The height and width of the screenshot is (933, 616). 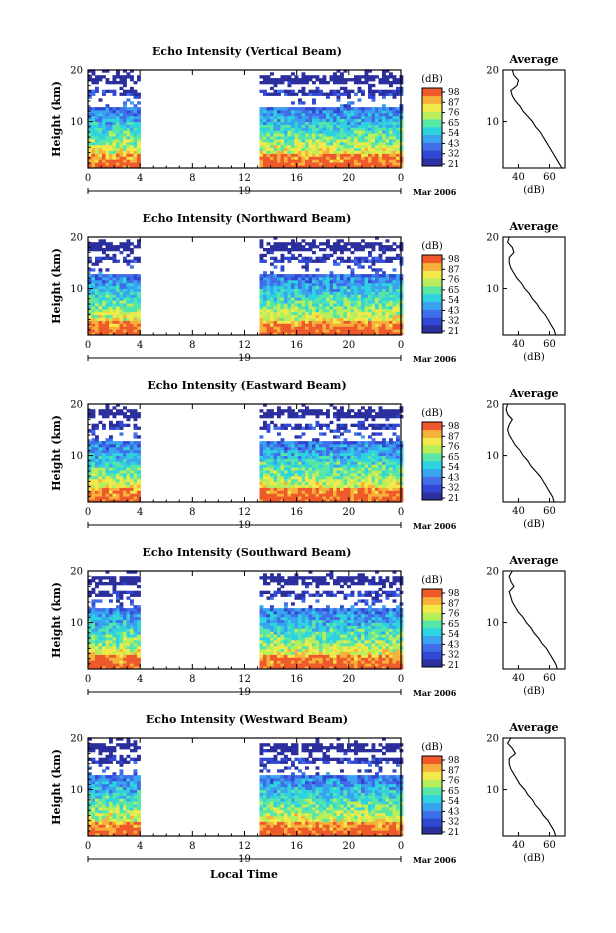 I want to click on y-axis-label: Height (km), so click(x=56, y=286).